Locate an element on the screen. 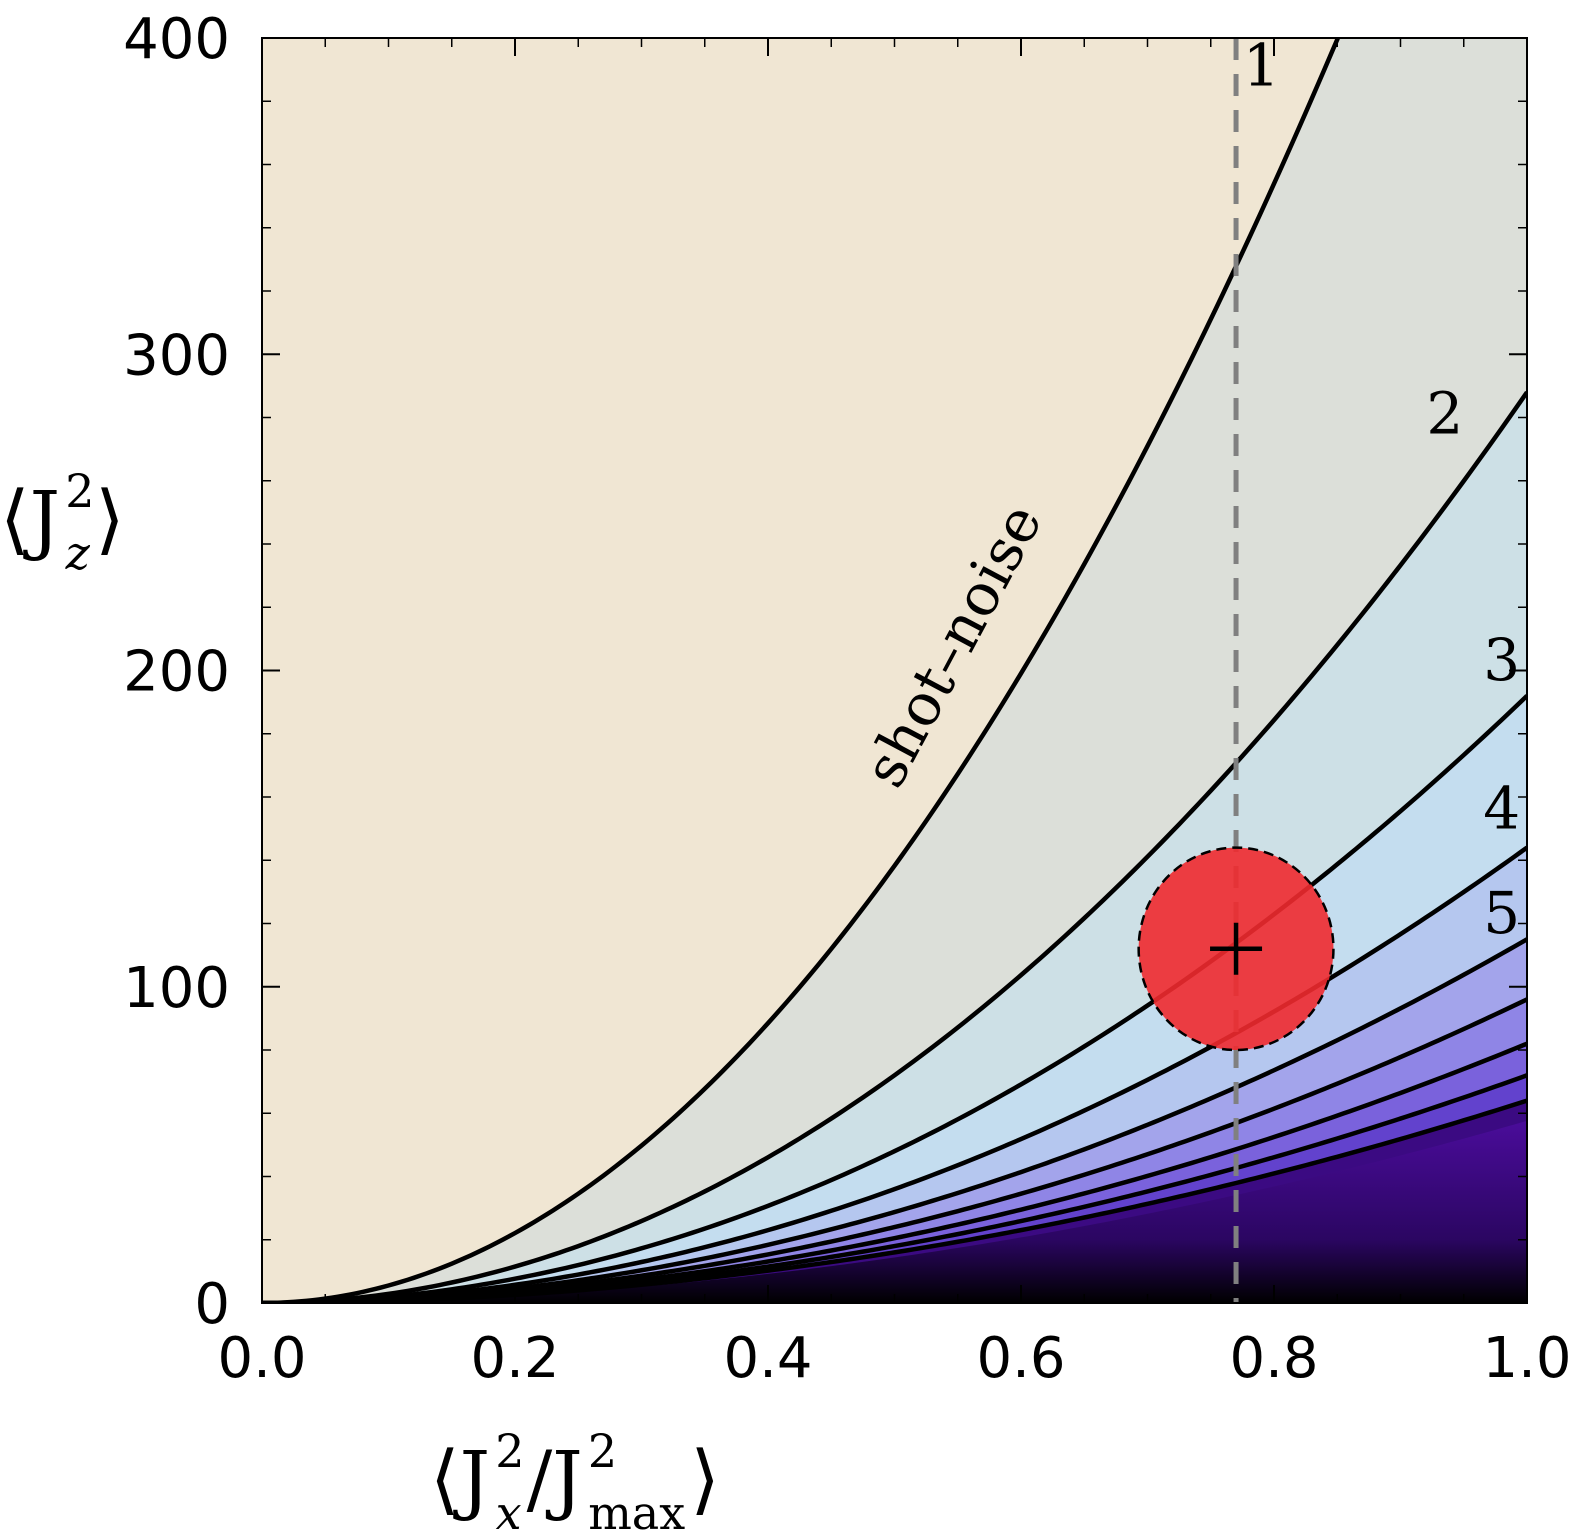 The height and width of the screenshot is (1540, 1586). contour-label-2: 2 is located at coordinates (1444, 413).